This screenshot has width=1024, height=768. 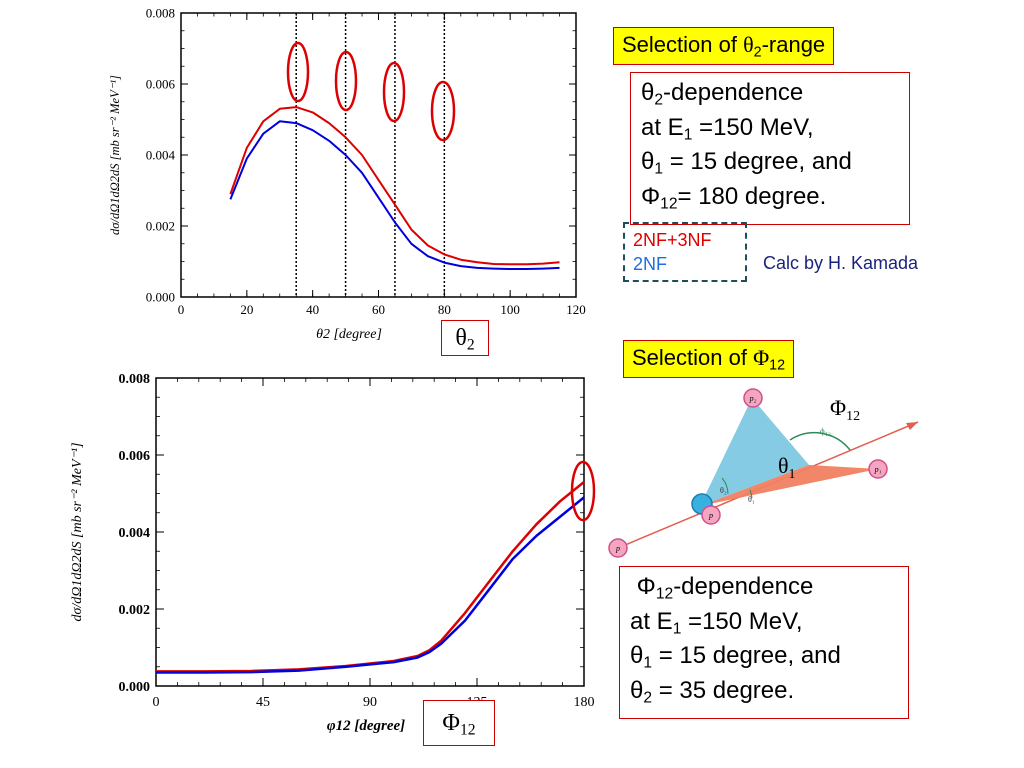 What do you see at coordinates (378, 309) in the screenshot?
I see `x-tick-label: 60` at bounding box center [378, 309].